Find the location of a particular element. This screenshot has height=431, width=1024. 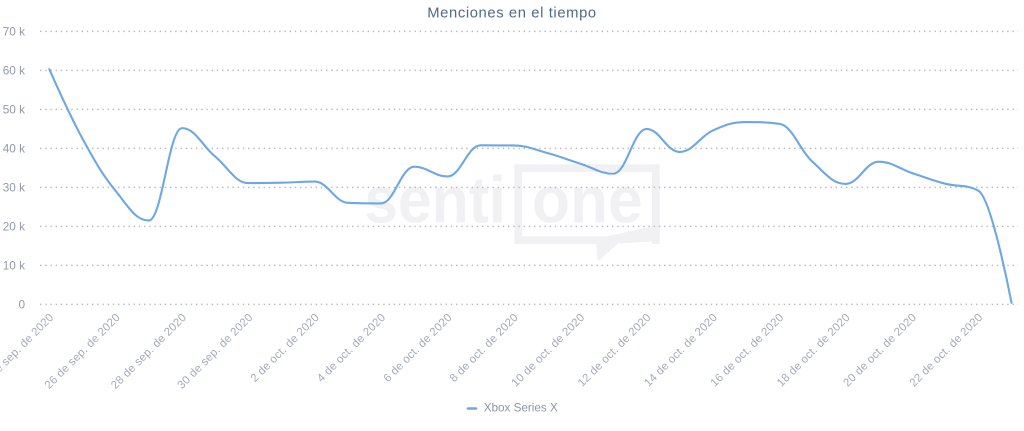

svg-text: 40 k is located at coordinates (14, 148).